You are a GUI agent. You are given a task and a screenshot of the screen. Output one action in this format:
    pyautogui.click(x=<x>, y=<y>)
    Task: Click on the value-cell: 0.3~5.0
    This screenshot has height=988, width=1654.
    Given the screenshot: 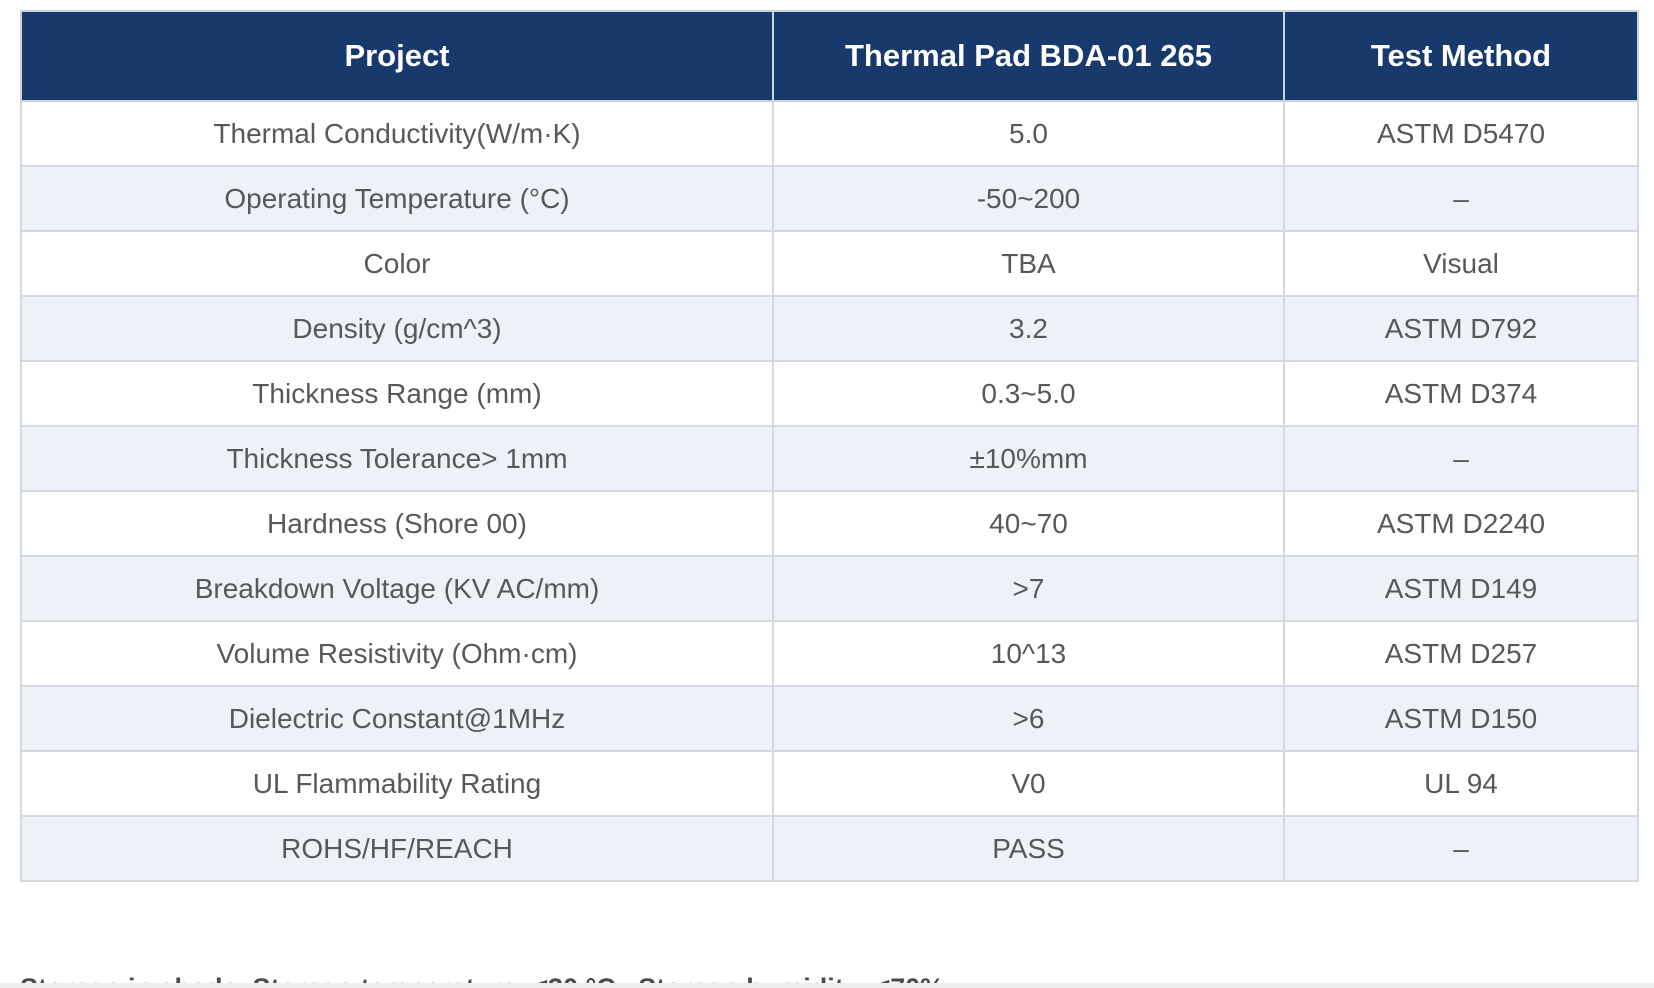 What is the action you would take?
    pyautogui.click(x=1028, y=393)
    